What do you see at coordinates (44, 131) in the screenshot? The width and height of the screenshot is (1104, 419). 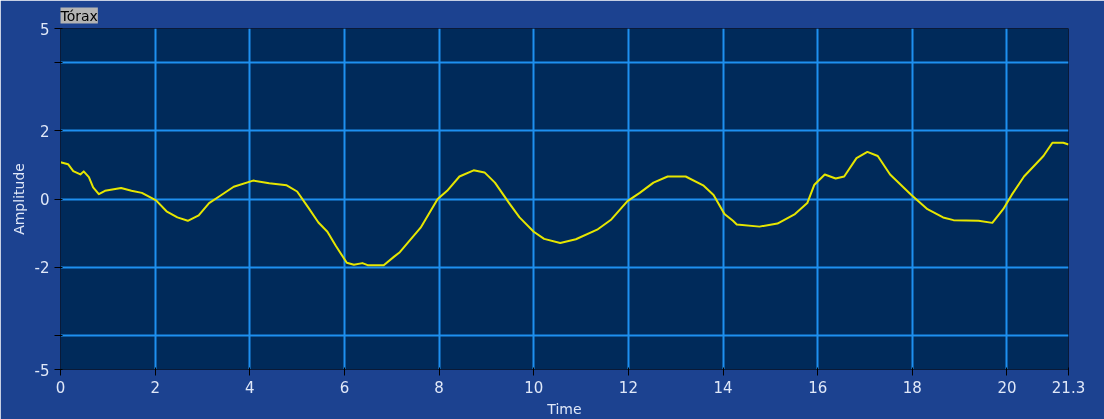 I see `y-tick-label: 2` at bounding box center [44, 131].